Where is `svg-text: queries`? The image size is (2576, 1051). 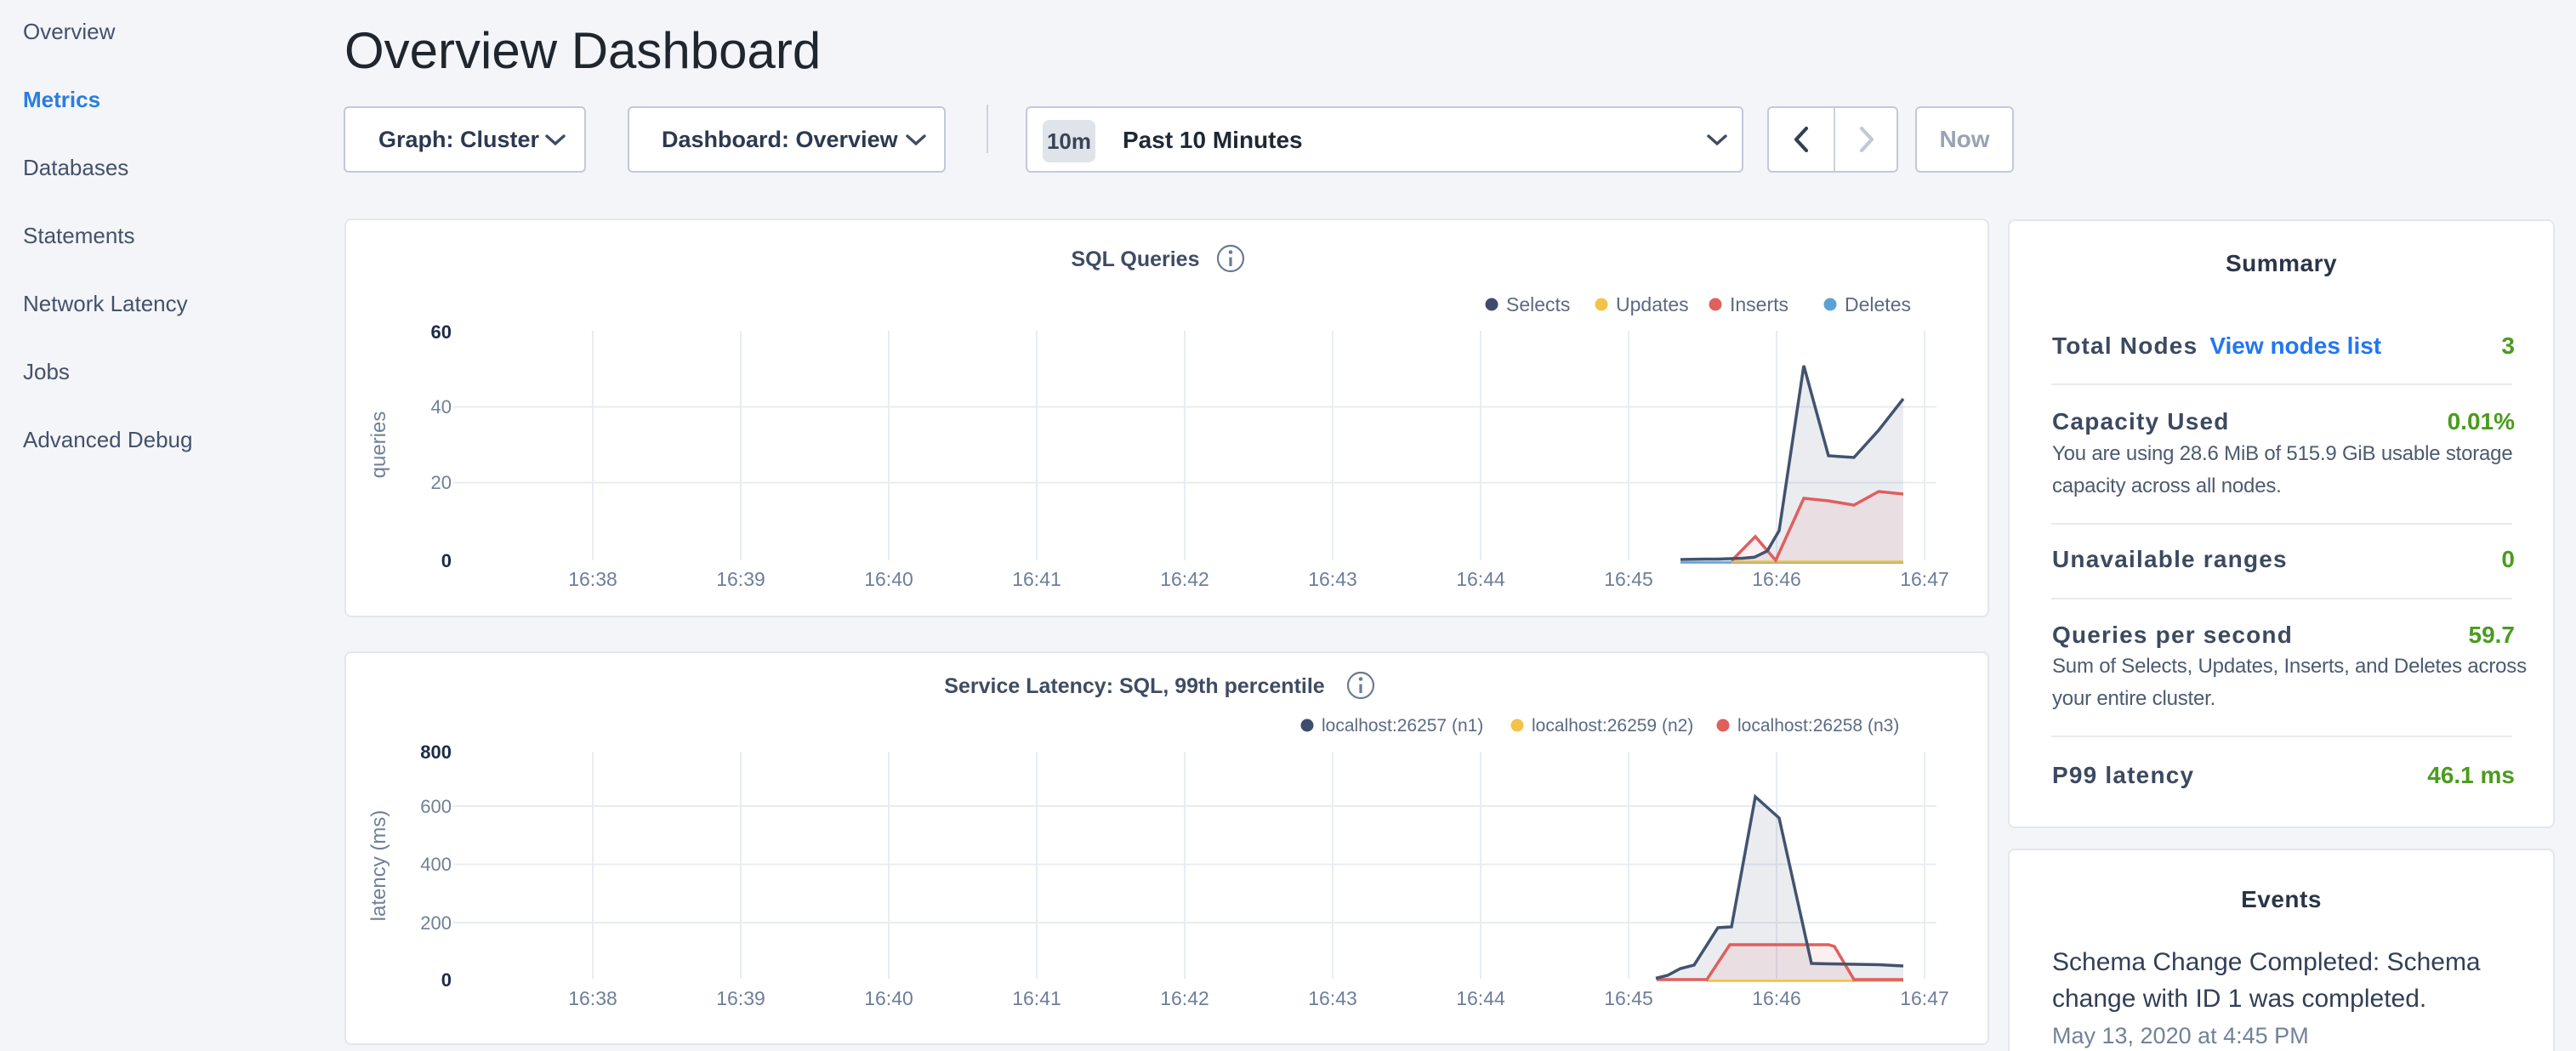 svg-text: queries is located at coordinates (378, 445).